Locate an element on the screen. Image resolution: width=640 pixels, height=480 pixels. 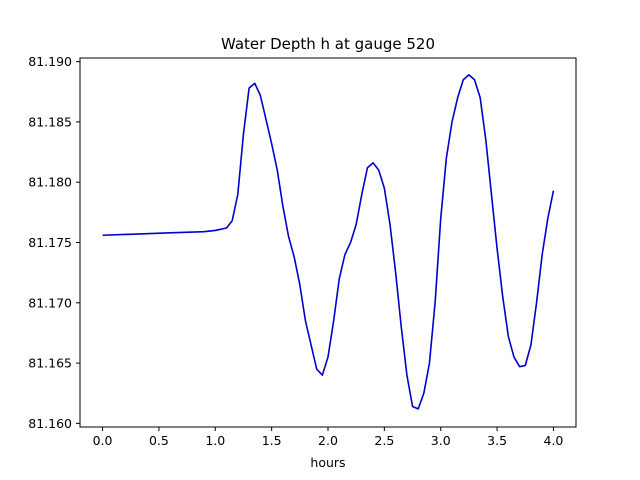
y-tick-label: 81.165 is located at coordinates (50, 363).